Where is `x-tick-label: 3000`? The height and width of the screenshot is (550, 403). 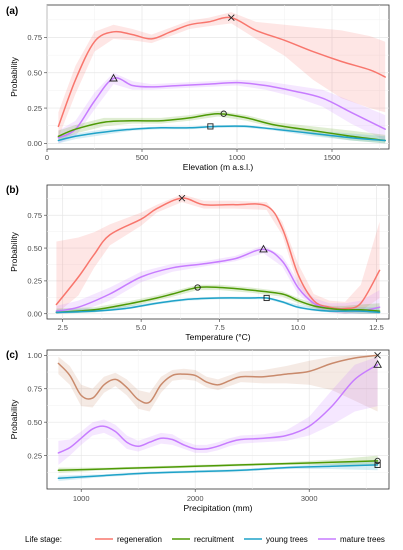 x-tick-label: 3000 is located at coordinates (309, 498).